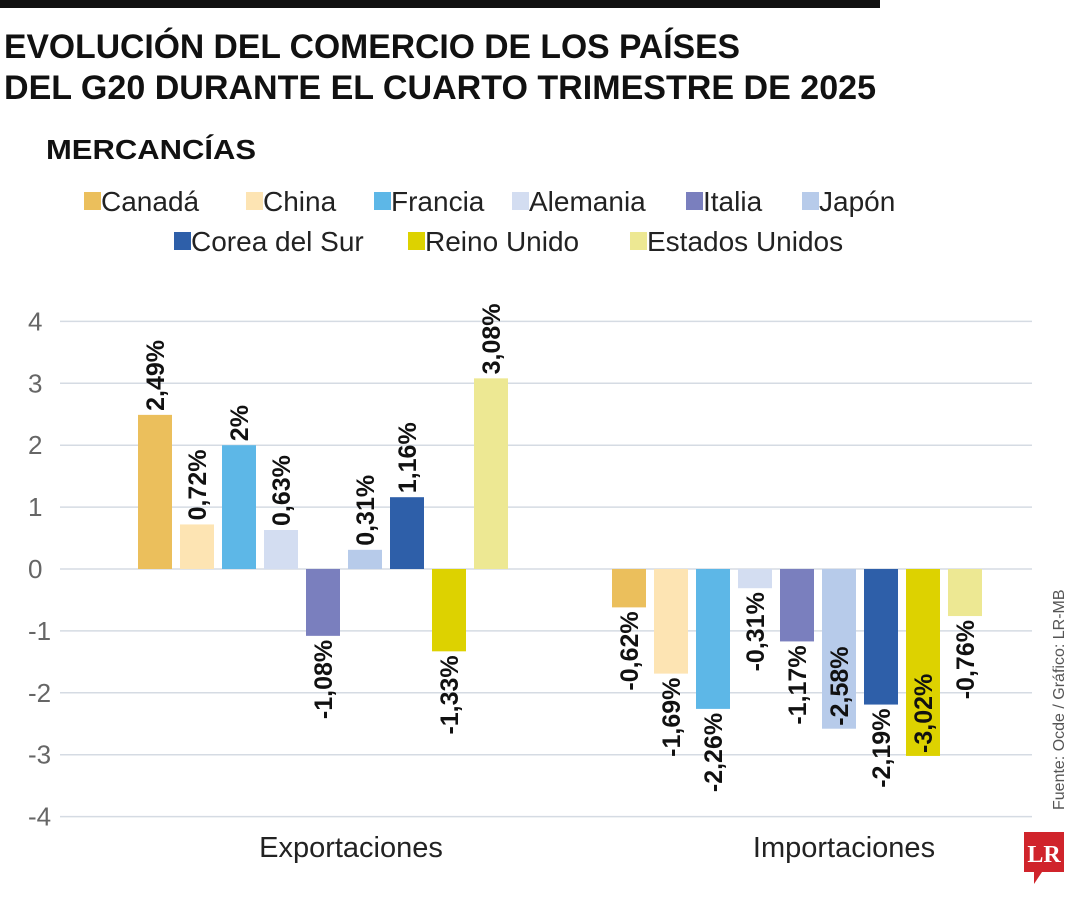  I want to click on legend-item: Francia, so click(429, 201).